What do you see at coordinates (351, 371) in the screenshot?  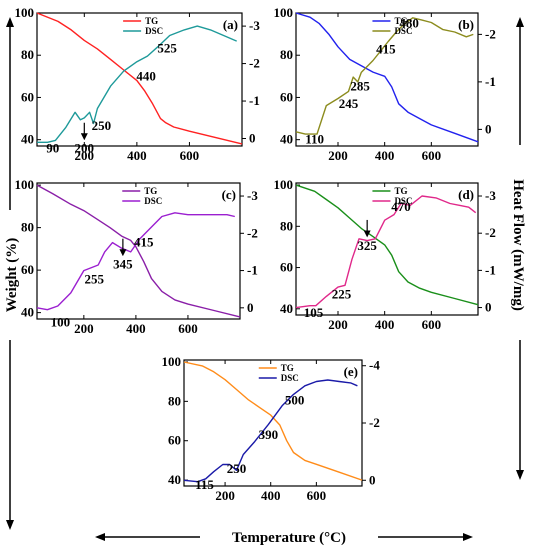 I see `panel-label: (e)` at bounding box center [351, 371].